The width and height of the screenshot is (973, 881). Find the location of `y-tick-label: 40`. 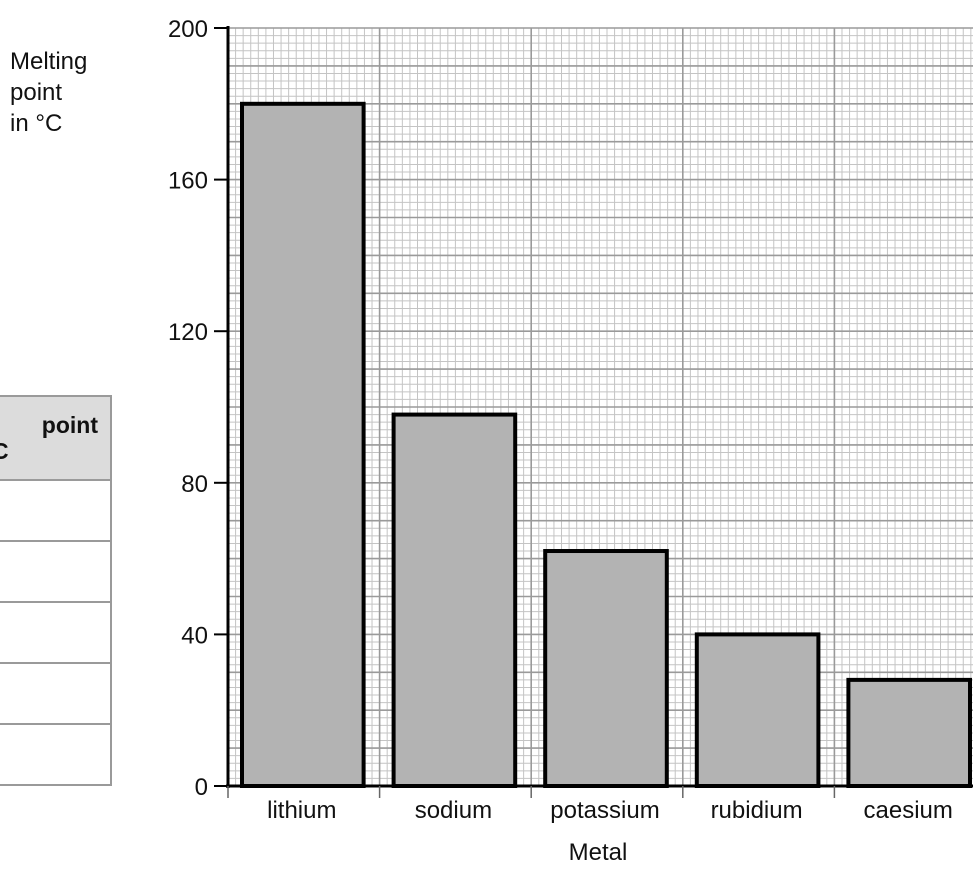

y-tick-label: 40 is located at coordinates (194, 635).